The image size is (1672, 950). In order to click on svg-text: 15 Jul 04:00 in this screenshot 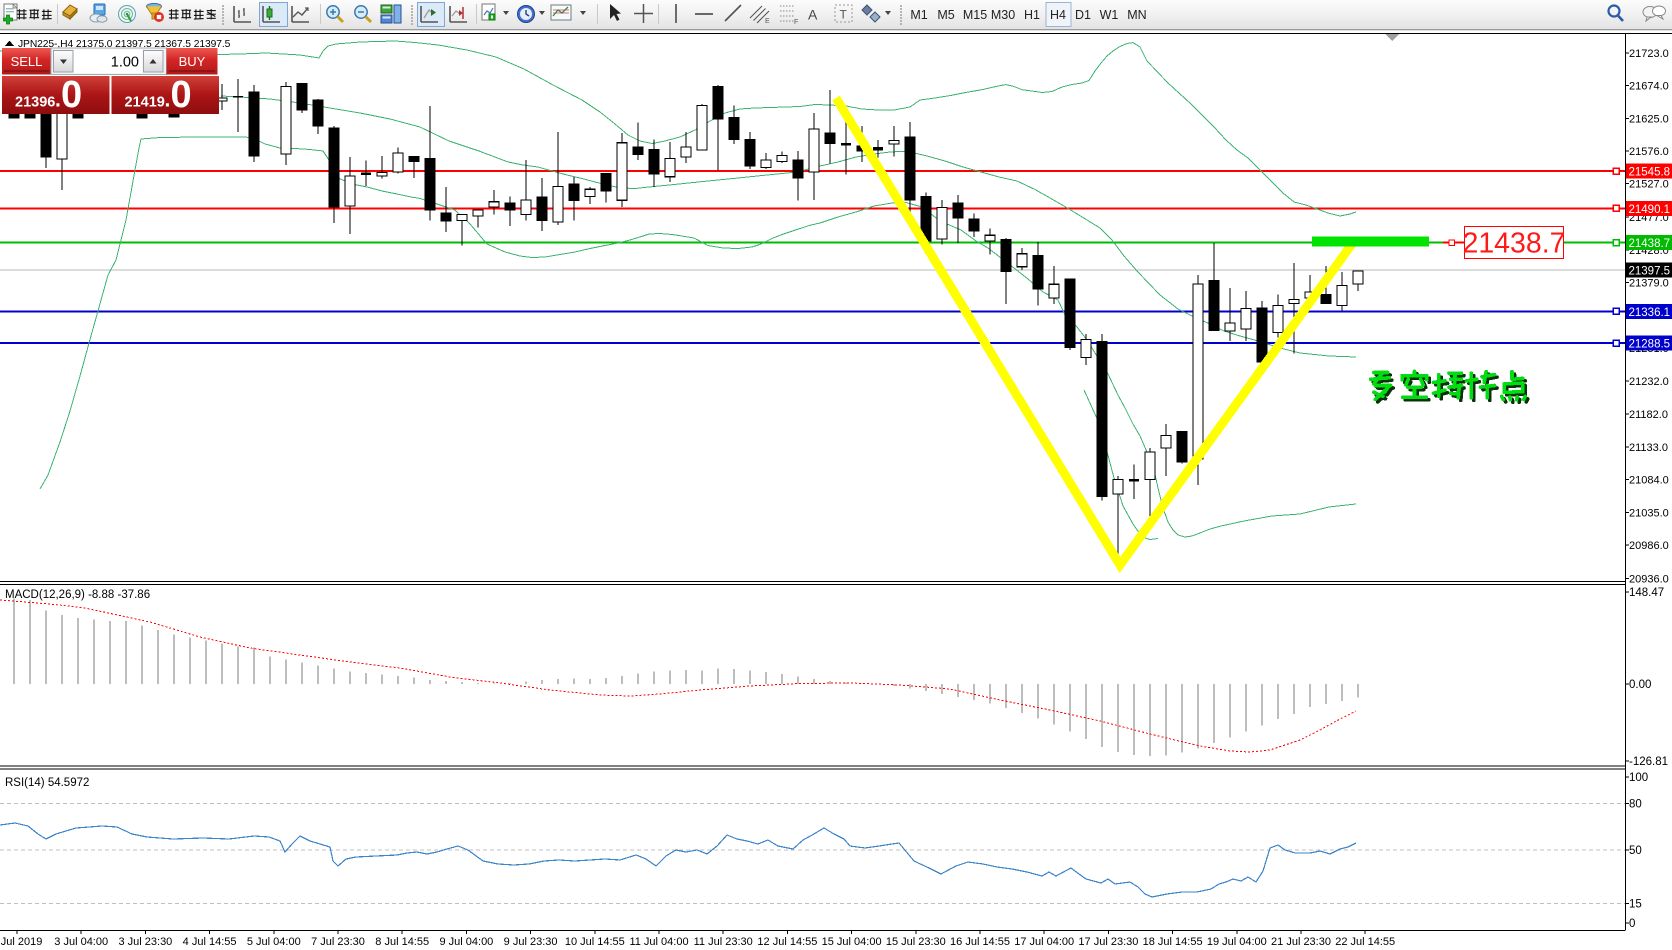, I will do `click(852, 942)`.